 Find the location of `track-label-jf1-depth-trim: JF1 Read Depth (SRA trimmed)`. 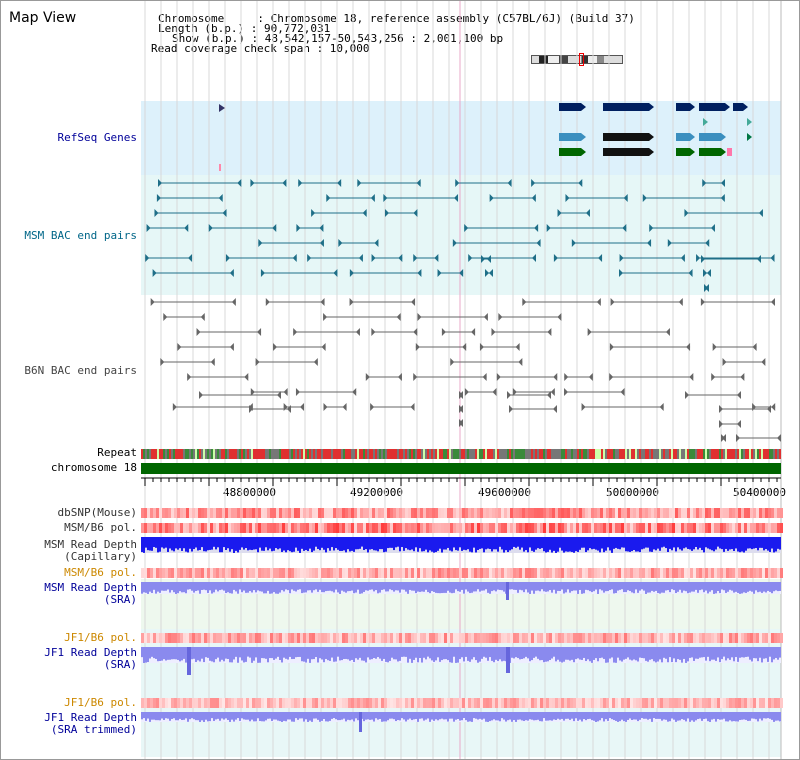

track-label-jf1-depth-trim: JF1 Read Depth (SRA trimmed) is located at coordinates (69, 724).